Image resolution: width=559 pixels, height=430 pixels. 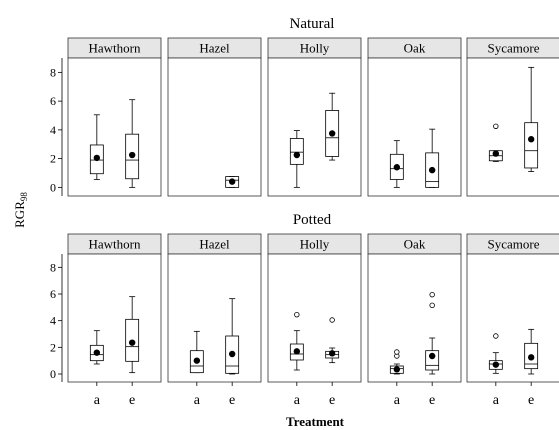 I want to click on x-axis-title: Treatment, so click(x=315, y=421).